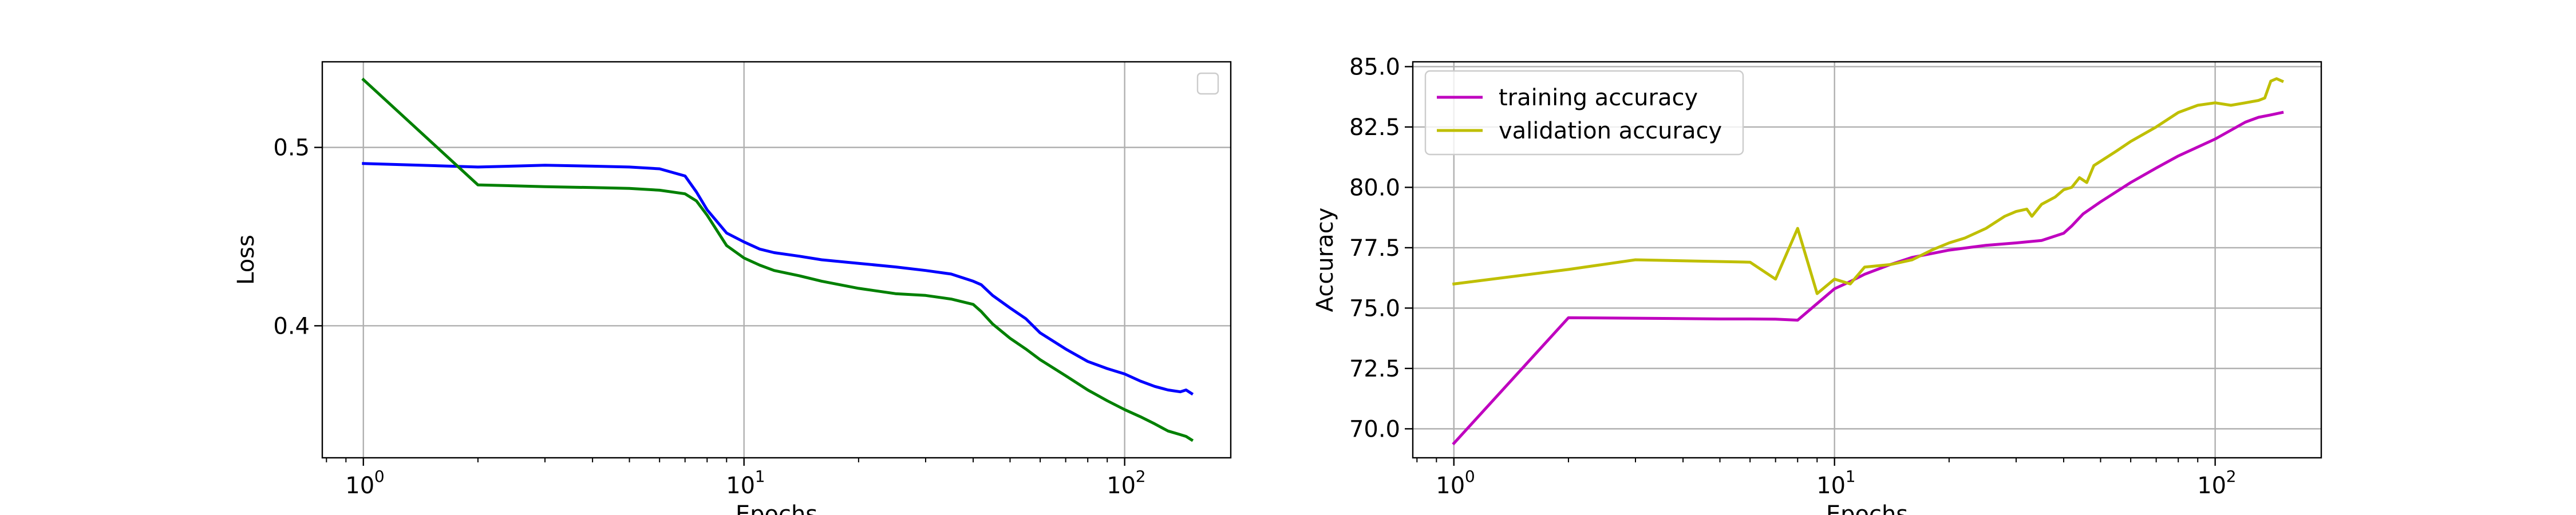 The image size is (2576, 515). I want to click on accuracy-y-tick-label: 77.5, so click(1374, 248).